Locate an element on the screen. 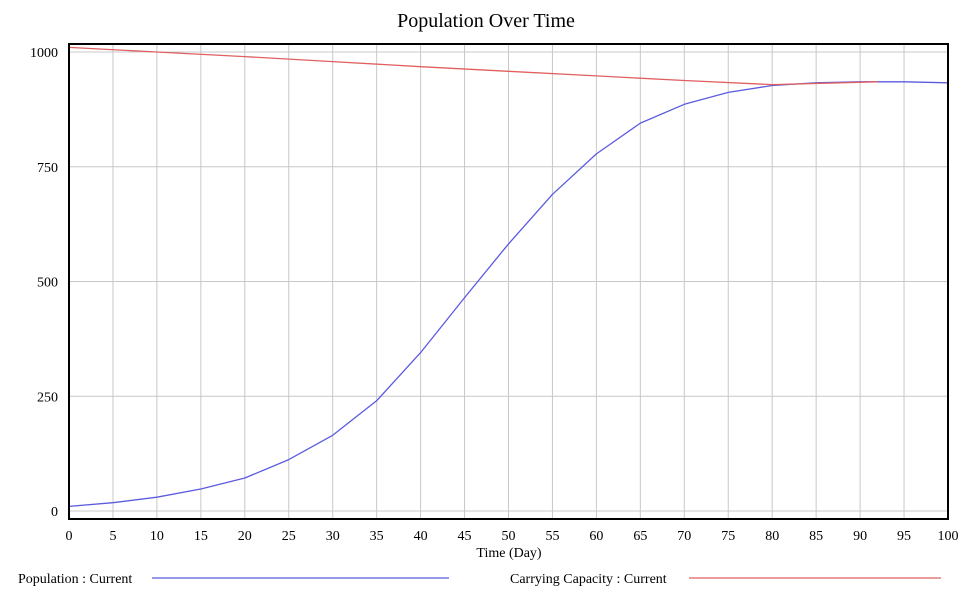 This screenshot has height=593, width=977. x-tick-label: 20 is located at coordinates (245, 536).